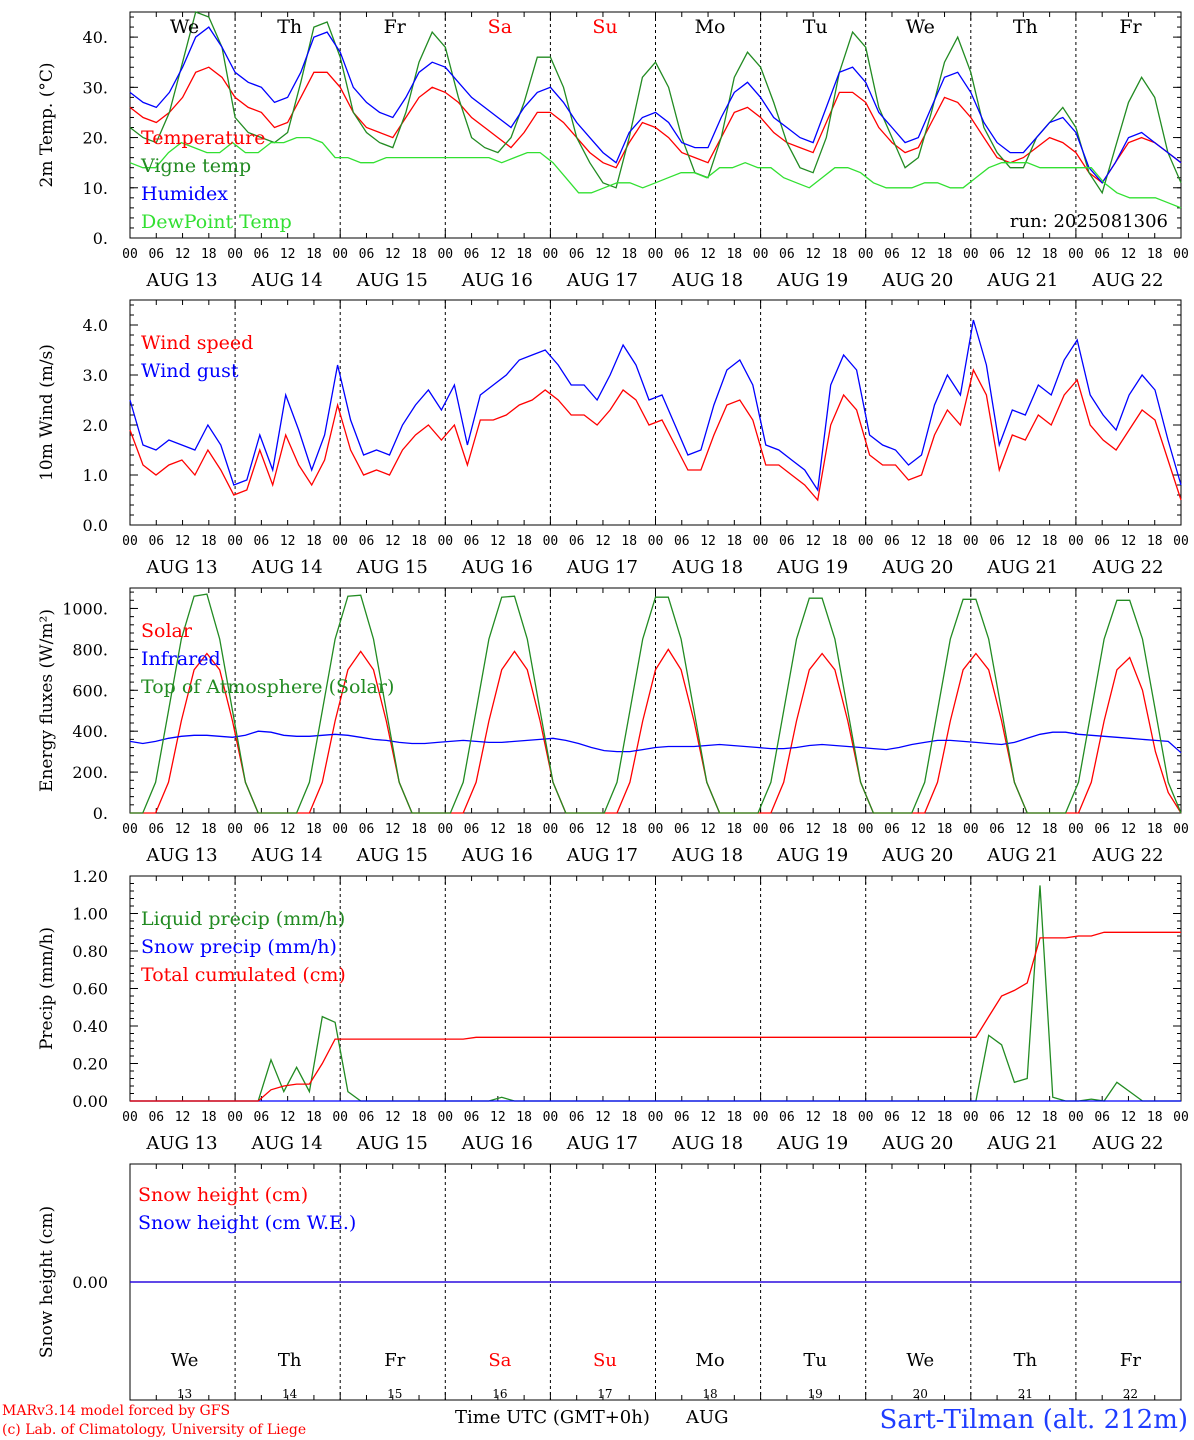 This screenshot has height=1440, width=1194. I want to click on y-tick-label: 1.00, so click(90, 914).